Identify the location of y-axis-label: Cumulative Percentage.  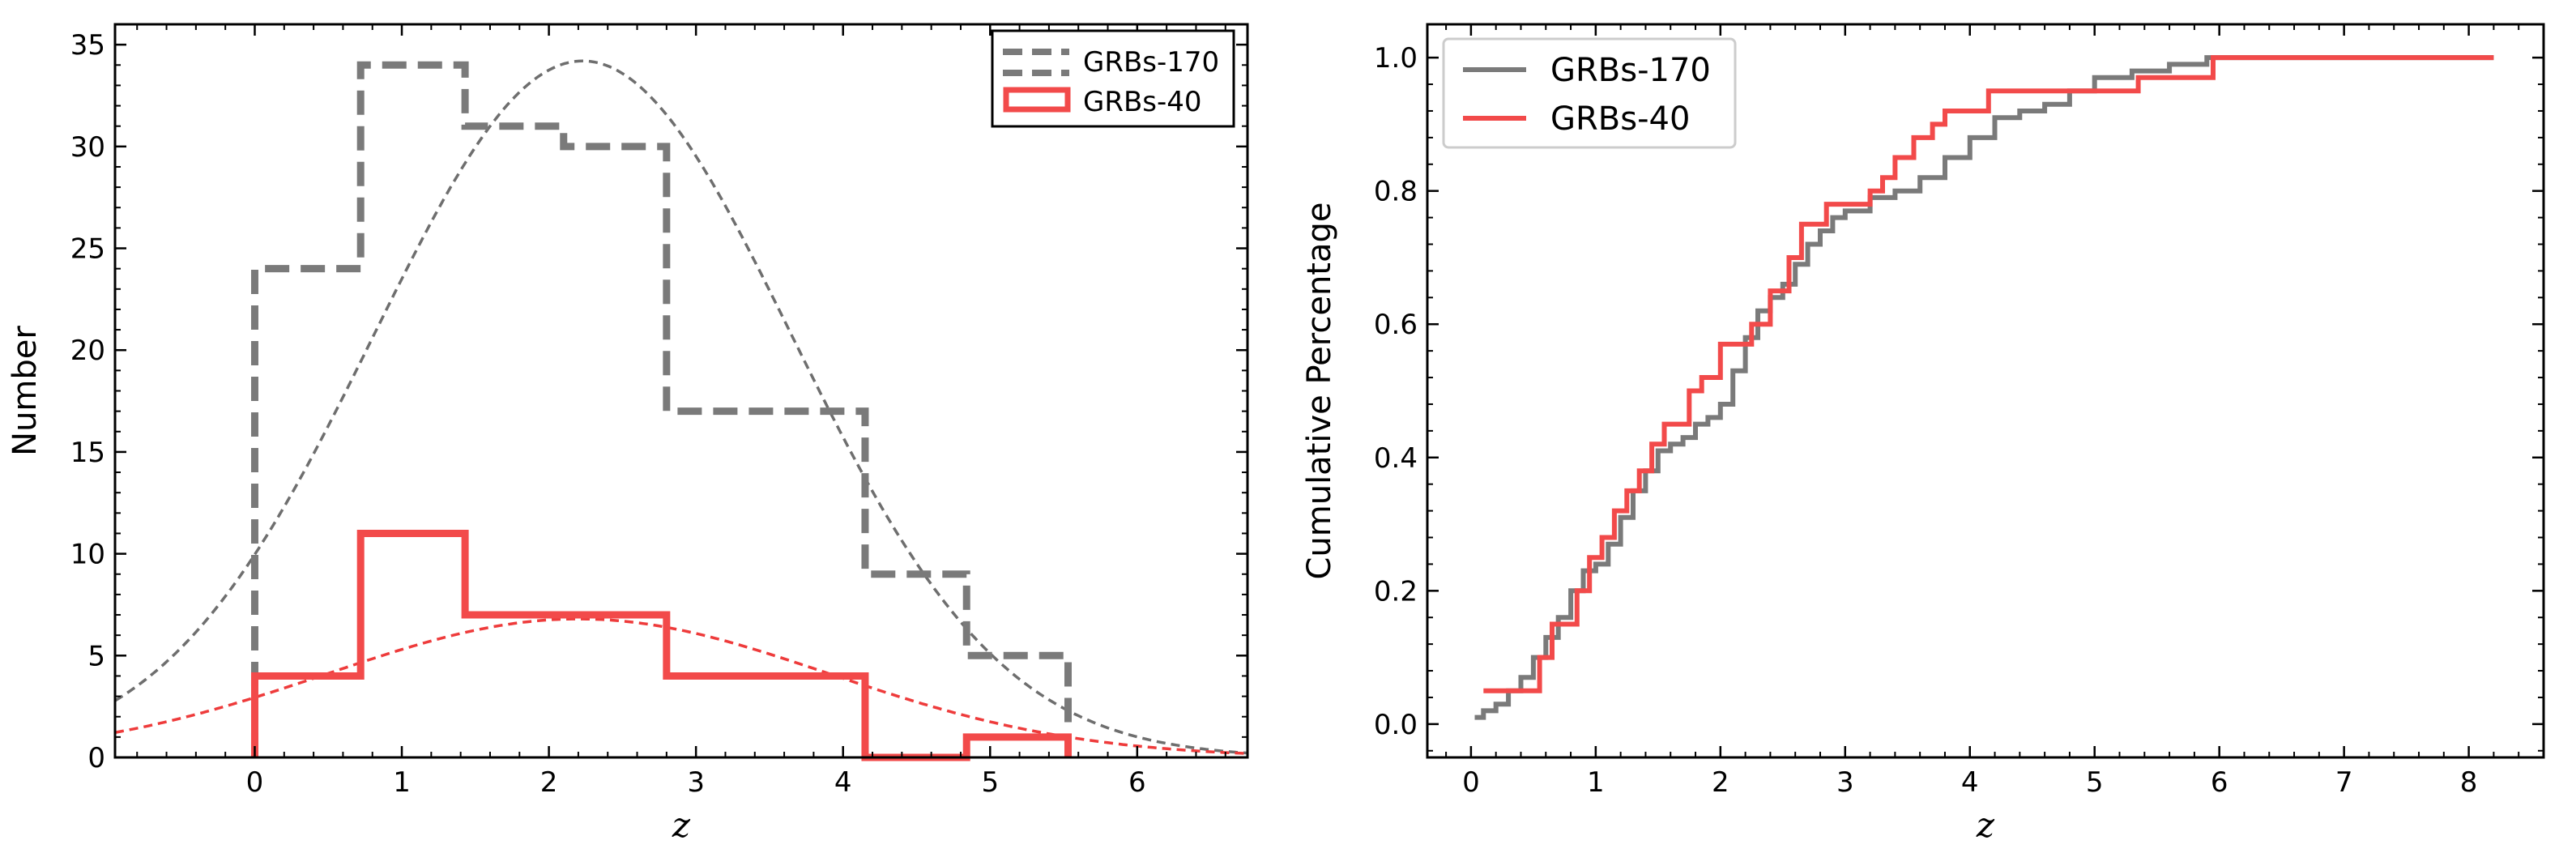
(1320, 390).